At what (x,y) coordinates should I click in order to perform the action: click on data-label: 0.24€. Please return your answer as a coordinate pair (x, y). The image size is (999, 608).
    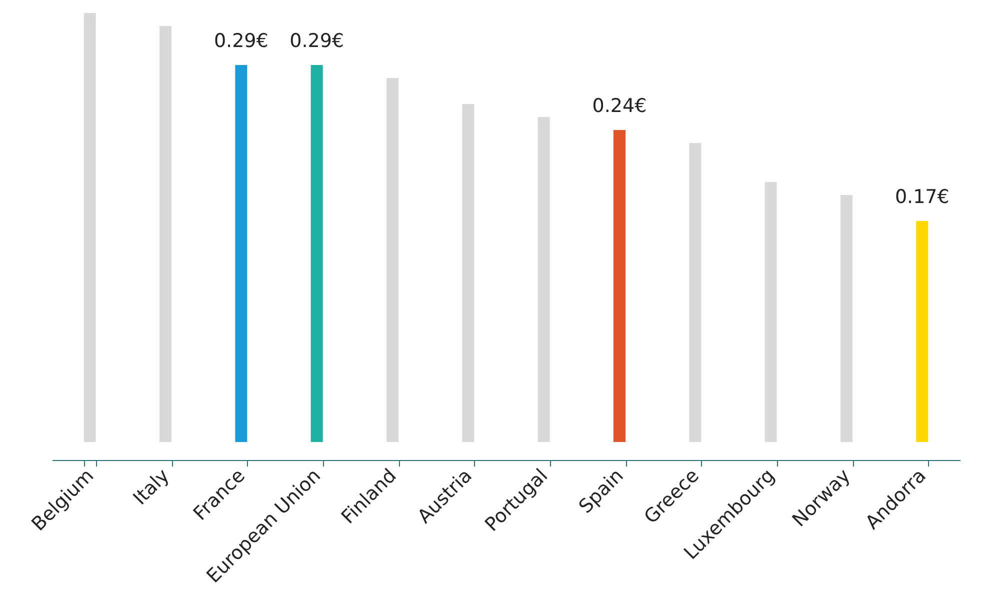
    Looking at the image, I should click on (619, 106).